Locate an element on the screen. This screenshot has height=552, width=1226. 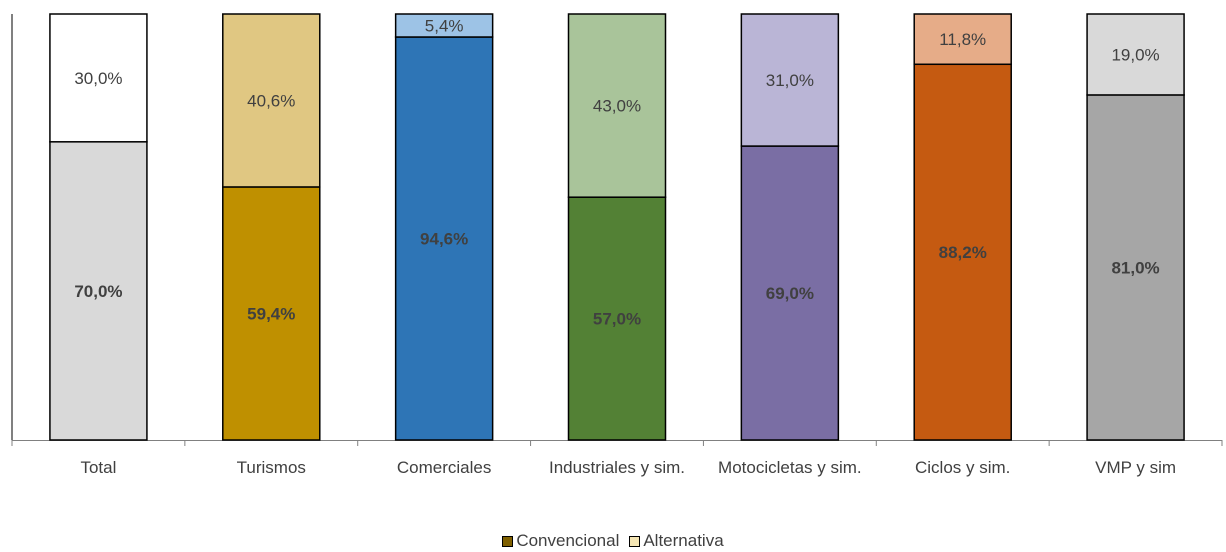
bar-convencional-comerciales is located at coordinates (444, 238).